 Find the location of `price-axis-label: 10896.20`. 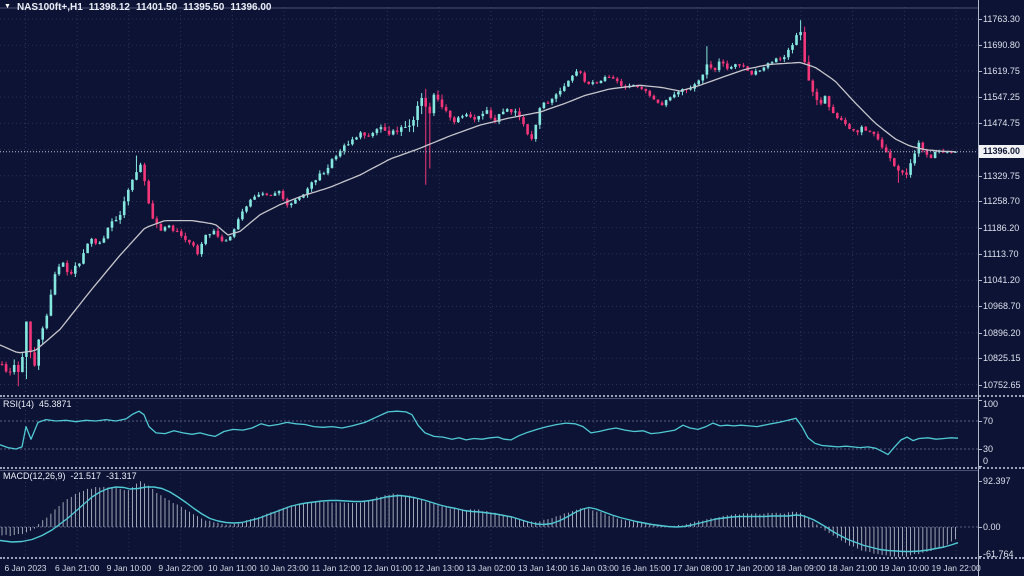

price-axis-label: 10896.20 is located at coordinates (1002, 333).